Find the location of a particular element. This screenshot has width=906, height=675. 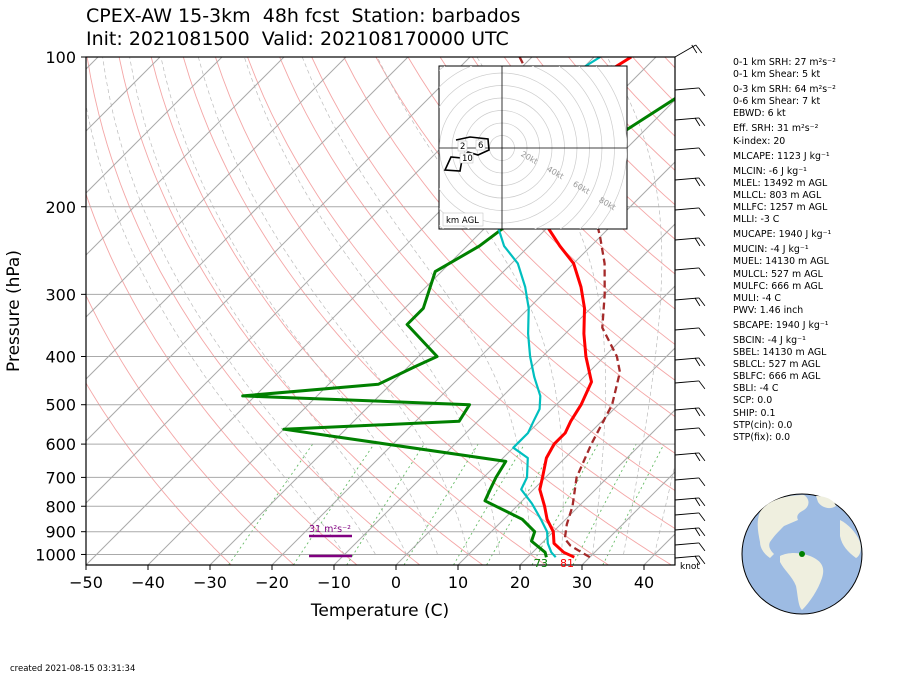

y-tick-label: 500 is located at coordinates (60, 405).